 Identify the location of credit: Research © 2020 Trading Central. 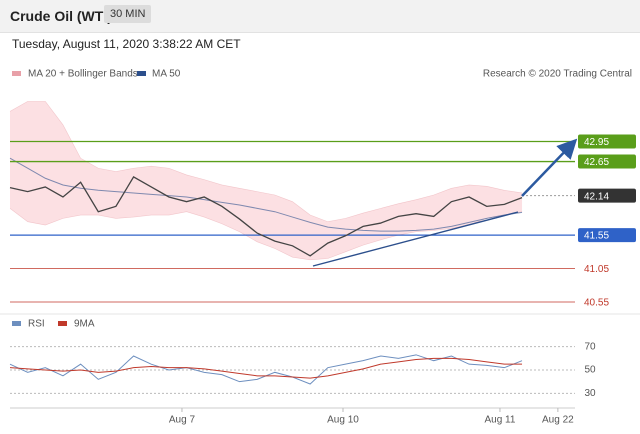
(557, 74).